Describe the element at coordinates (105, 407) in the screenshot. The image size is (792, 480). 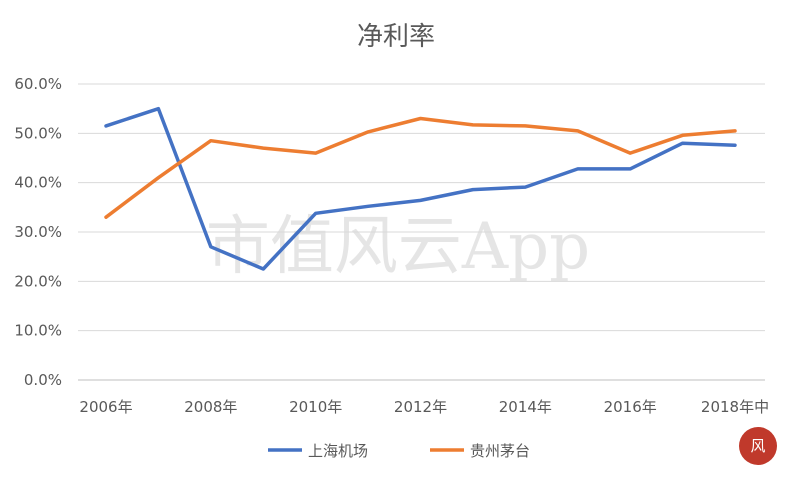
I see `x-tick-label: 2006年` at that location.